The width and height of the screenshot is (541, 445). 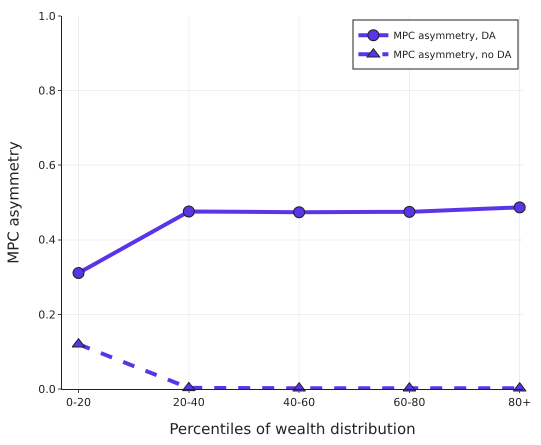 What do you see at coordinates (452, 56) in the screenshot?
I see `legend-label: MPC asymmetry, no DA` at bounding box center [452, 56].